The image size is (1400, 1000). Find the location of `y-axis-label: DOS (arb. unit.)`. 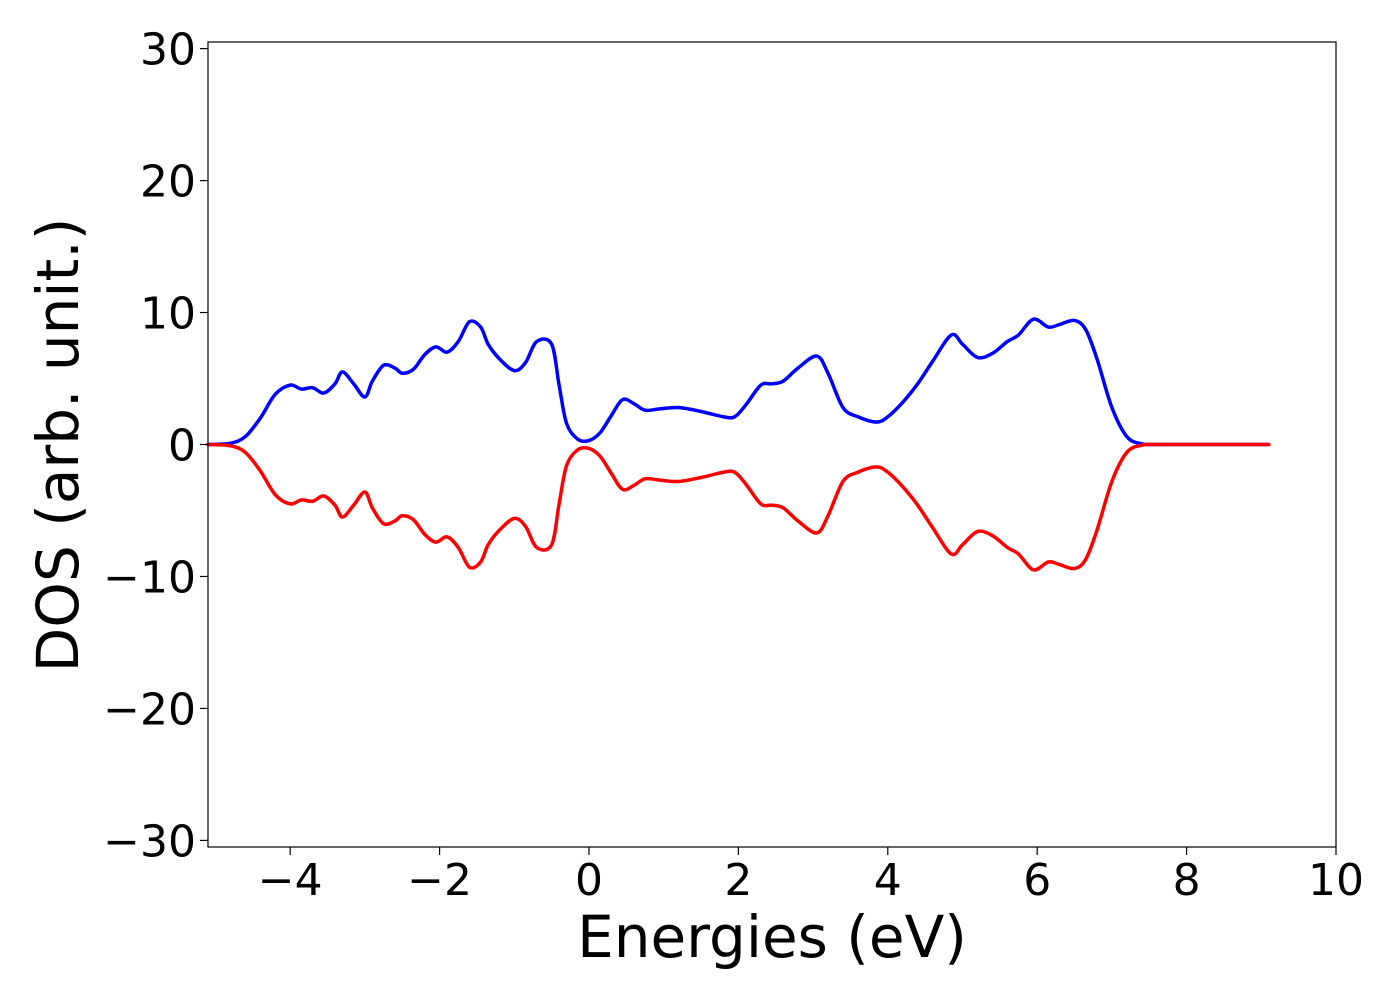

y-axis-label: DOS (arb. unit.) is located at coordinates (58, 445).